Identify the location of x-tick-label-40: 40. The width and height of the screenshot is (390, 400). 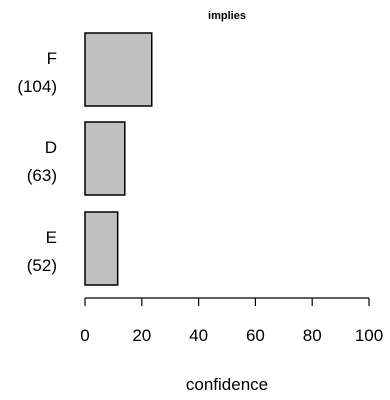
(198, 335).